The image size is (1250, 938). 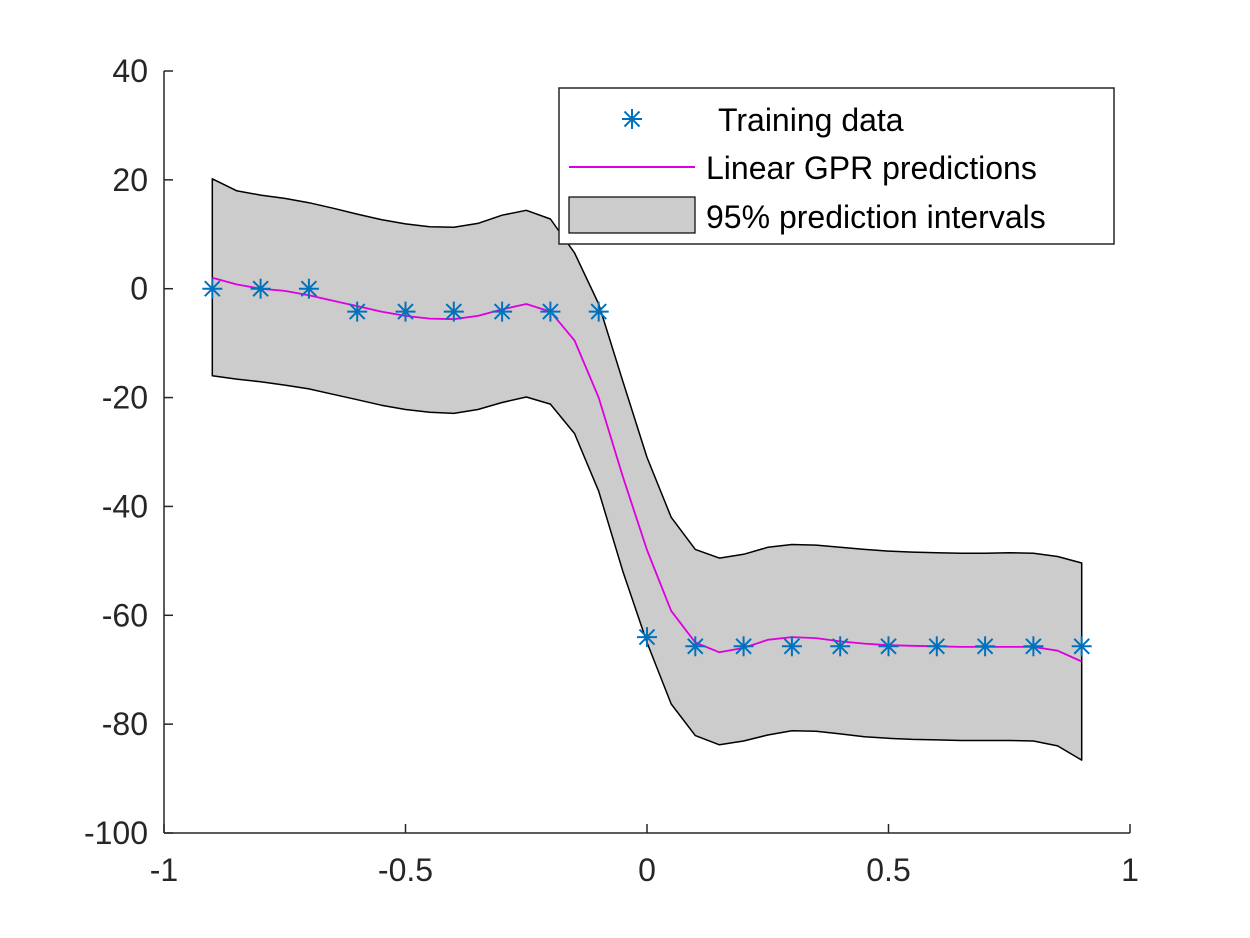 I want to click on y-tick-label: -80, so click(x=125, y=724).